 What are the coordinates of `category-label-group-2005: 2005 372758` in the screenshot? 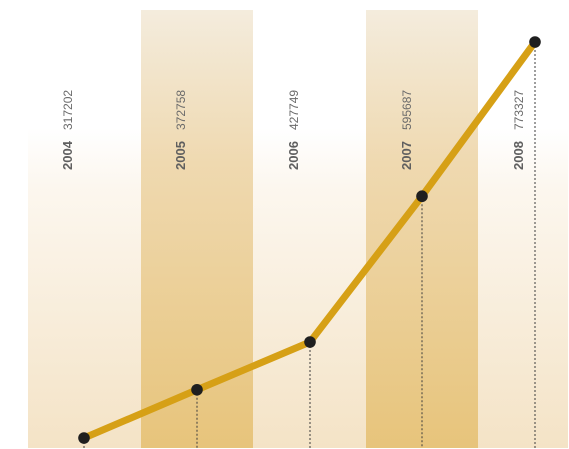 It's located at (180, 130).